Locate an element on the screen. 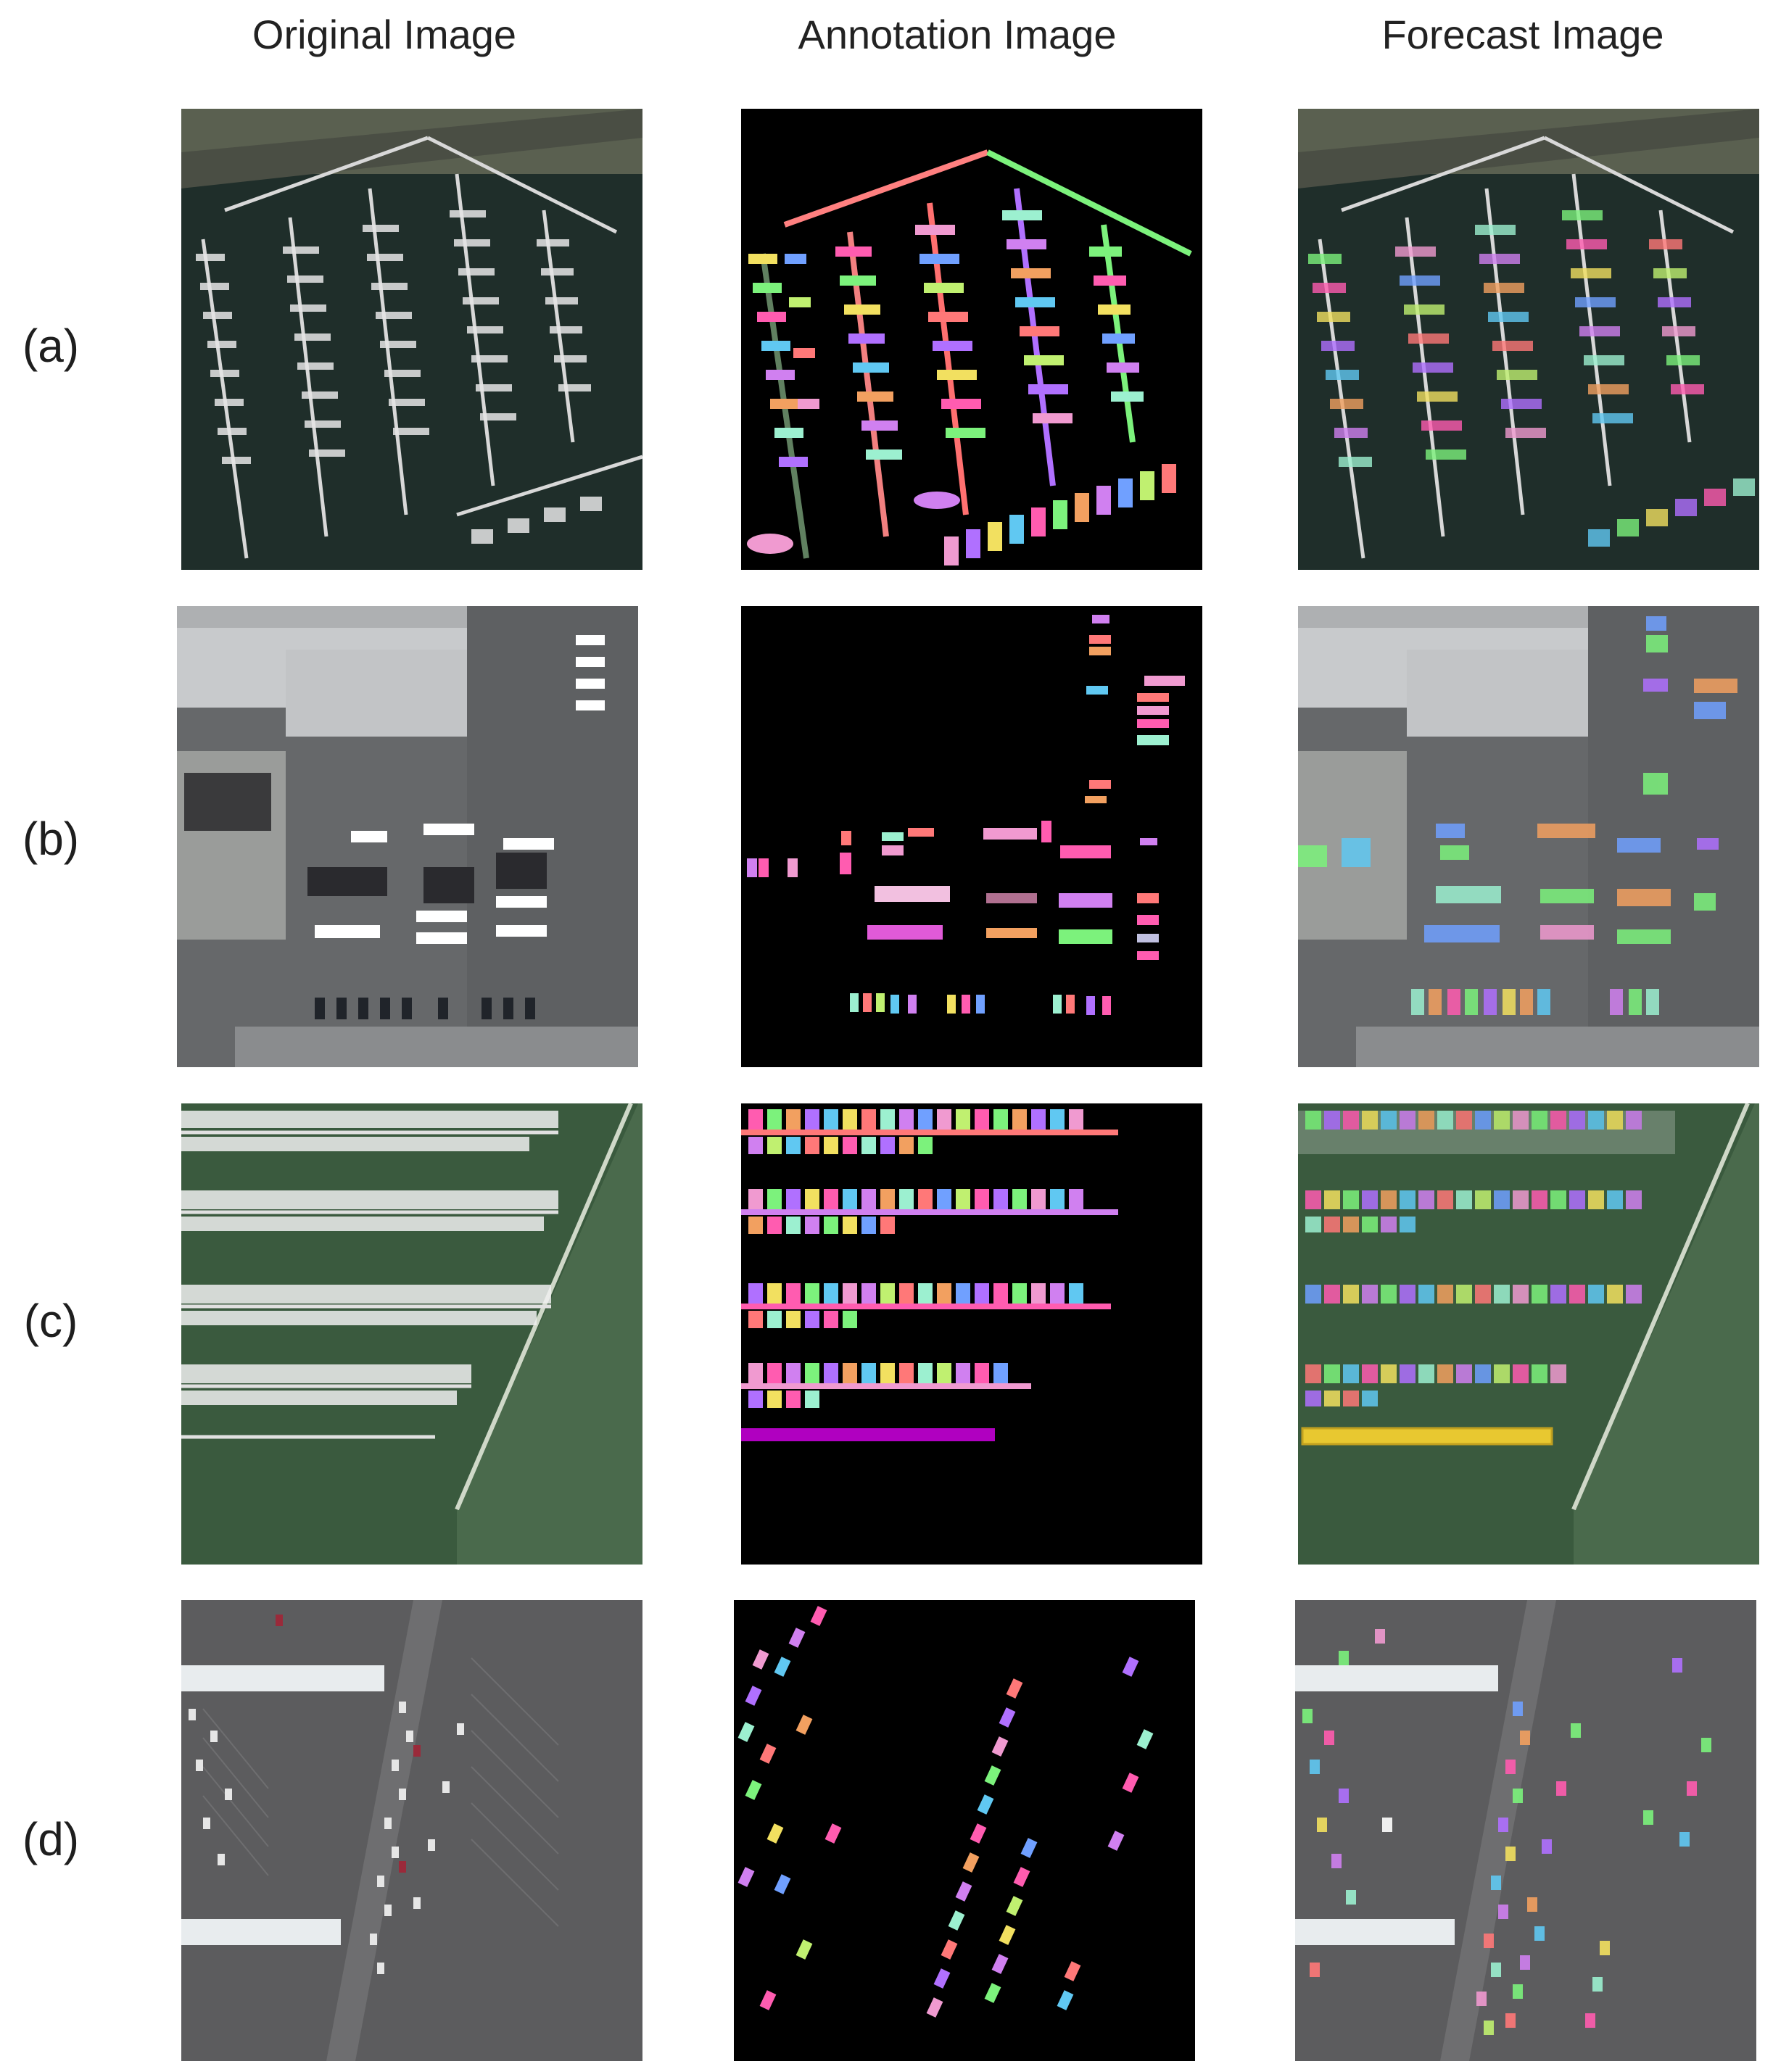  column-header-forecast: Forecast Image is located at coordinates (1523, 34).